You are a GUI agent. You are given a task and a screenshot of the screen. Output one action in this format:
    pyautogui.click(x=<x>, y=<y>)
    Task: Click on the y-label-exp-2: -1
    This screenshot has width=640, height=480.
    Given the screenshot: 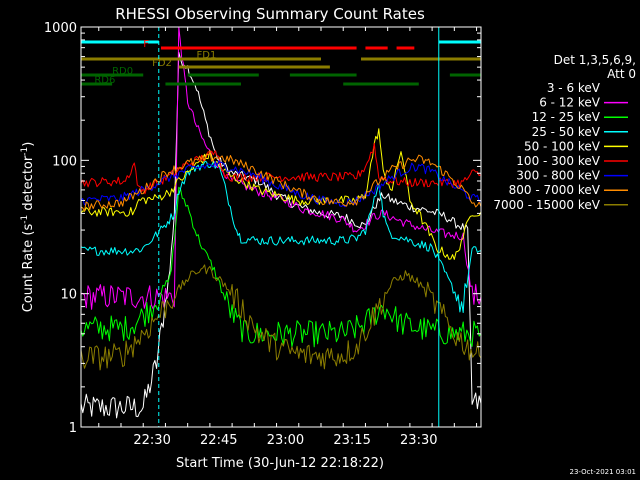 What is the action you would take?
    pyautogui.click(x=25, y=151)
    